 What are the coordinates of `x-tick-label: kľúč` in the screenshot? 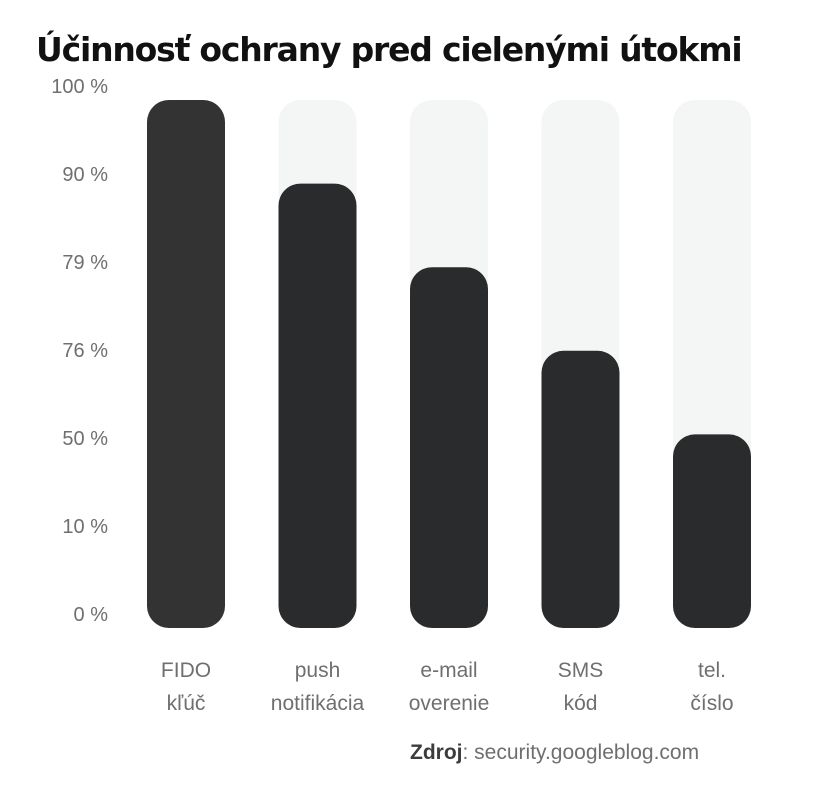 It's located at (186, 703).